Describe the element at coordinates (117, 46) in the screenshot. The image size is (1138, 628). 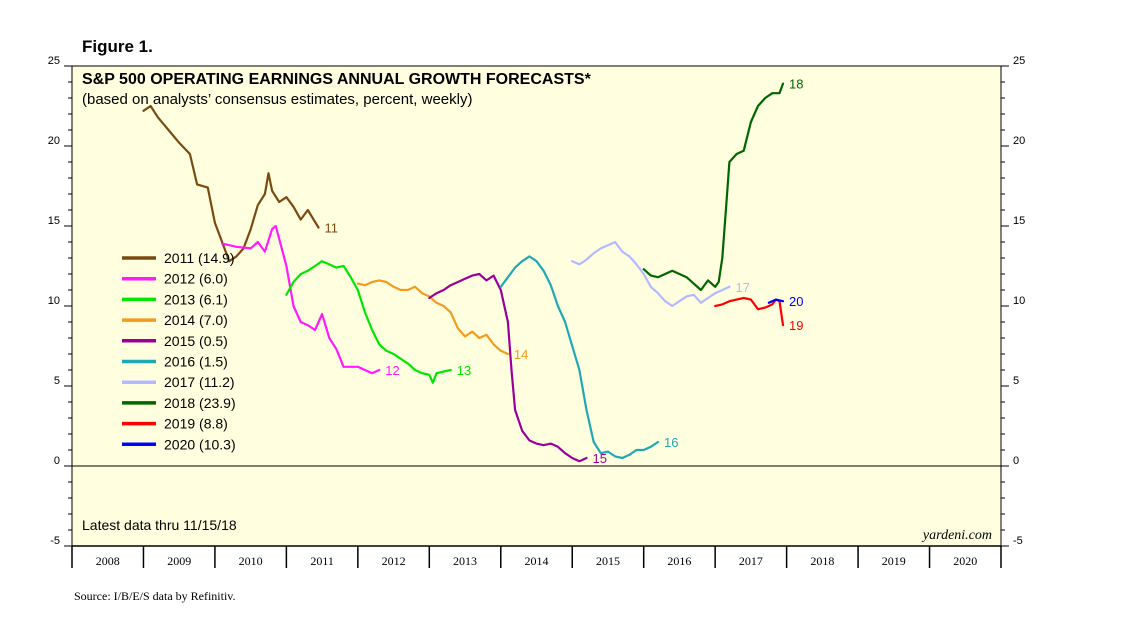
I see `figure-label: Figure 1.` at that location.